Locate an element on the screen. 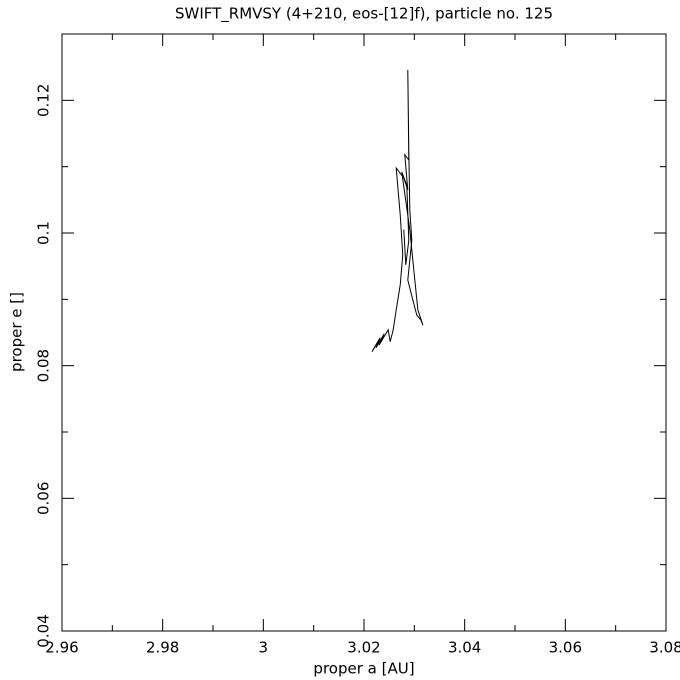  y-tick-label: 0.06 is located at coordinates (44, 498).